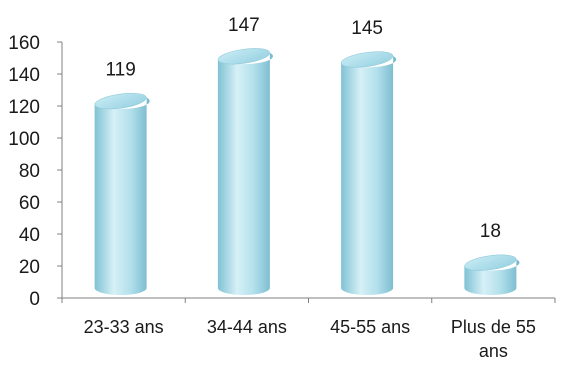 The width and height of the screenshot is (561, 369). What do you see at coordinates (24, 107) in the screenshot?
I see `y-tick-label: 120` at bounding box center [24, 107].